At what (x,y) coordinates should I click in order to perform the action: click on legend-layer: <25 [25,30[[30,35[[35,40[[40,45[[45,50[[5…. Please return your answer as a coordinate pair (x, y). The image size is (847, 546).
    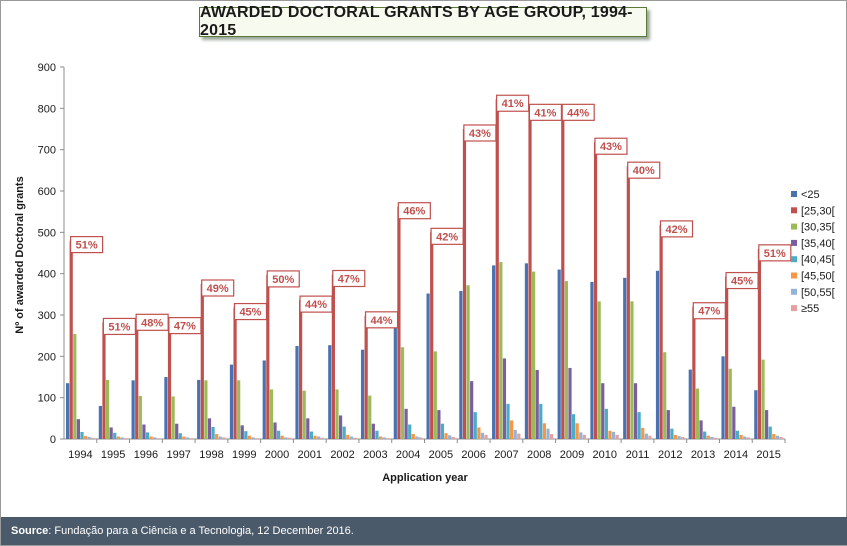
    Looking at the image, I should click on (813, 252).